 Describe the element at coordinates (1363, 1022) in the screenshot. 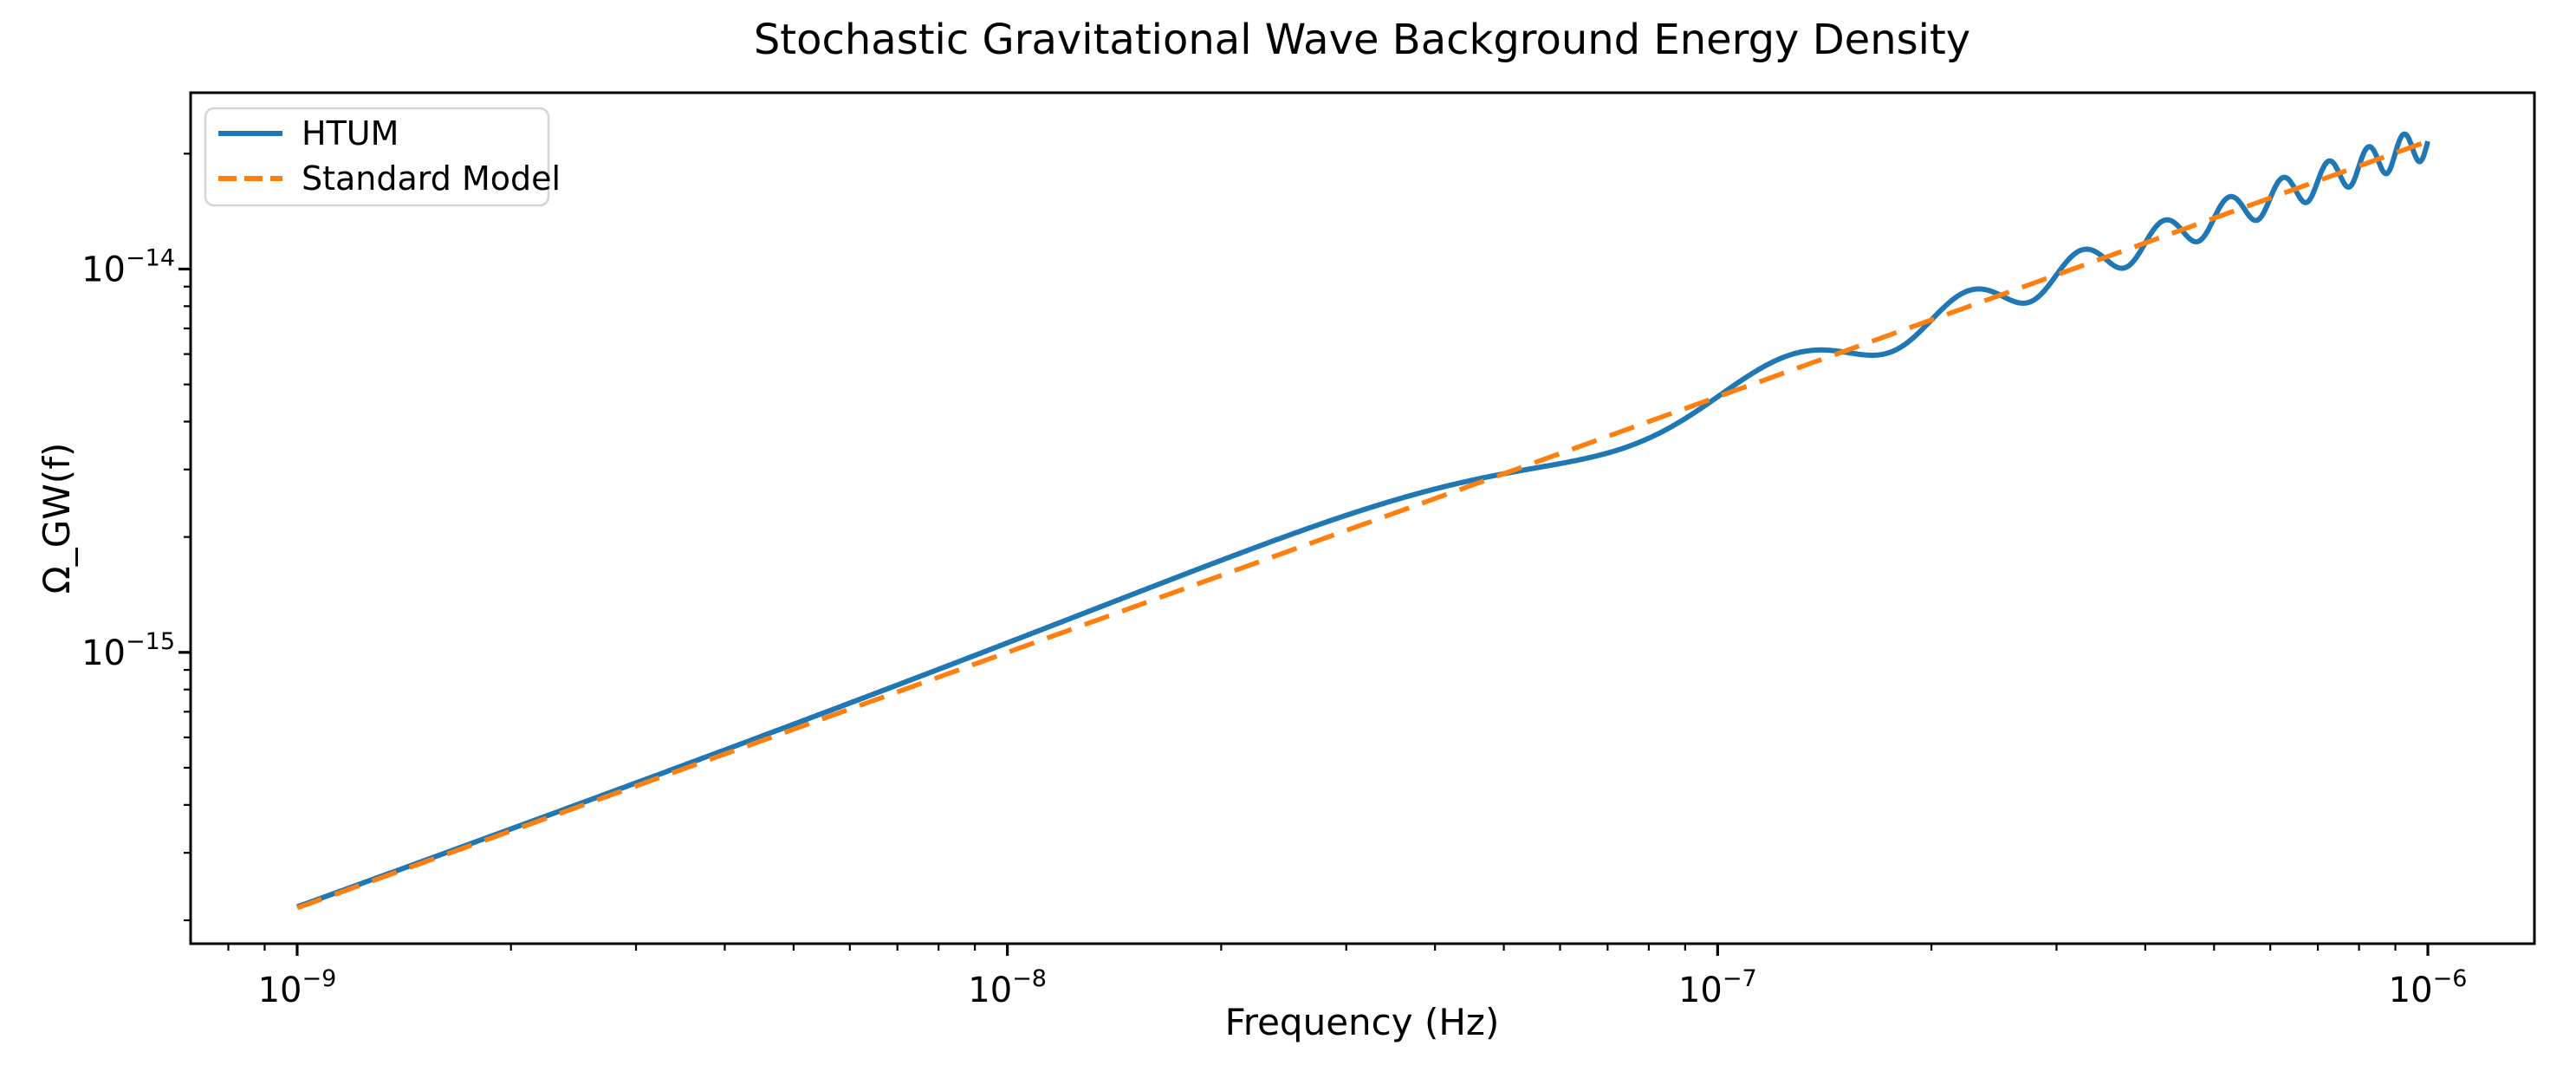

I see `x-axis-label: Frequency (Hz)` at that location.